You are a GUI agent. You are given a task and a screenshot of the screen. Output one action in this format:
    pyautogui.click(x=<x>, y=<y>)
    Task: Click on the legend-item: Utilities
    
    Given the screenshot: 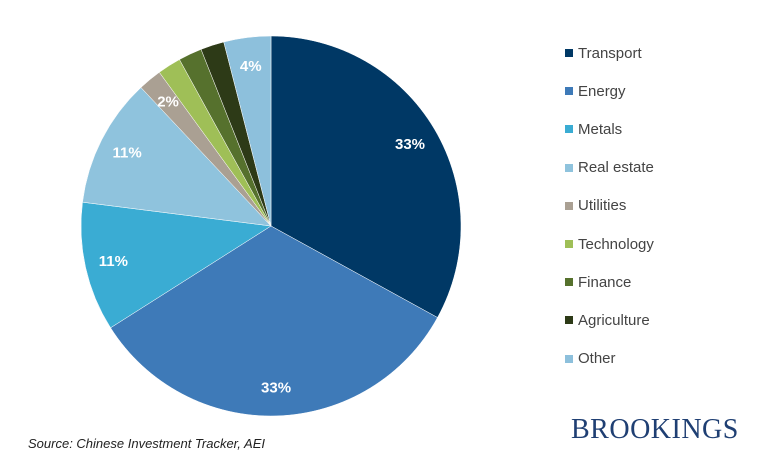 What is the action you would take?
    pyautogui.click(x=609, y=206)
    